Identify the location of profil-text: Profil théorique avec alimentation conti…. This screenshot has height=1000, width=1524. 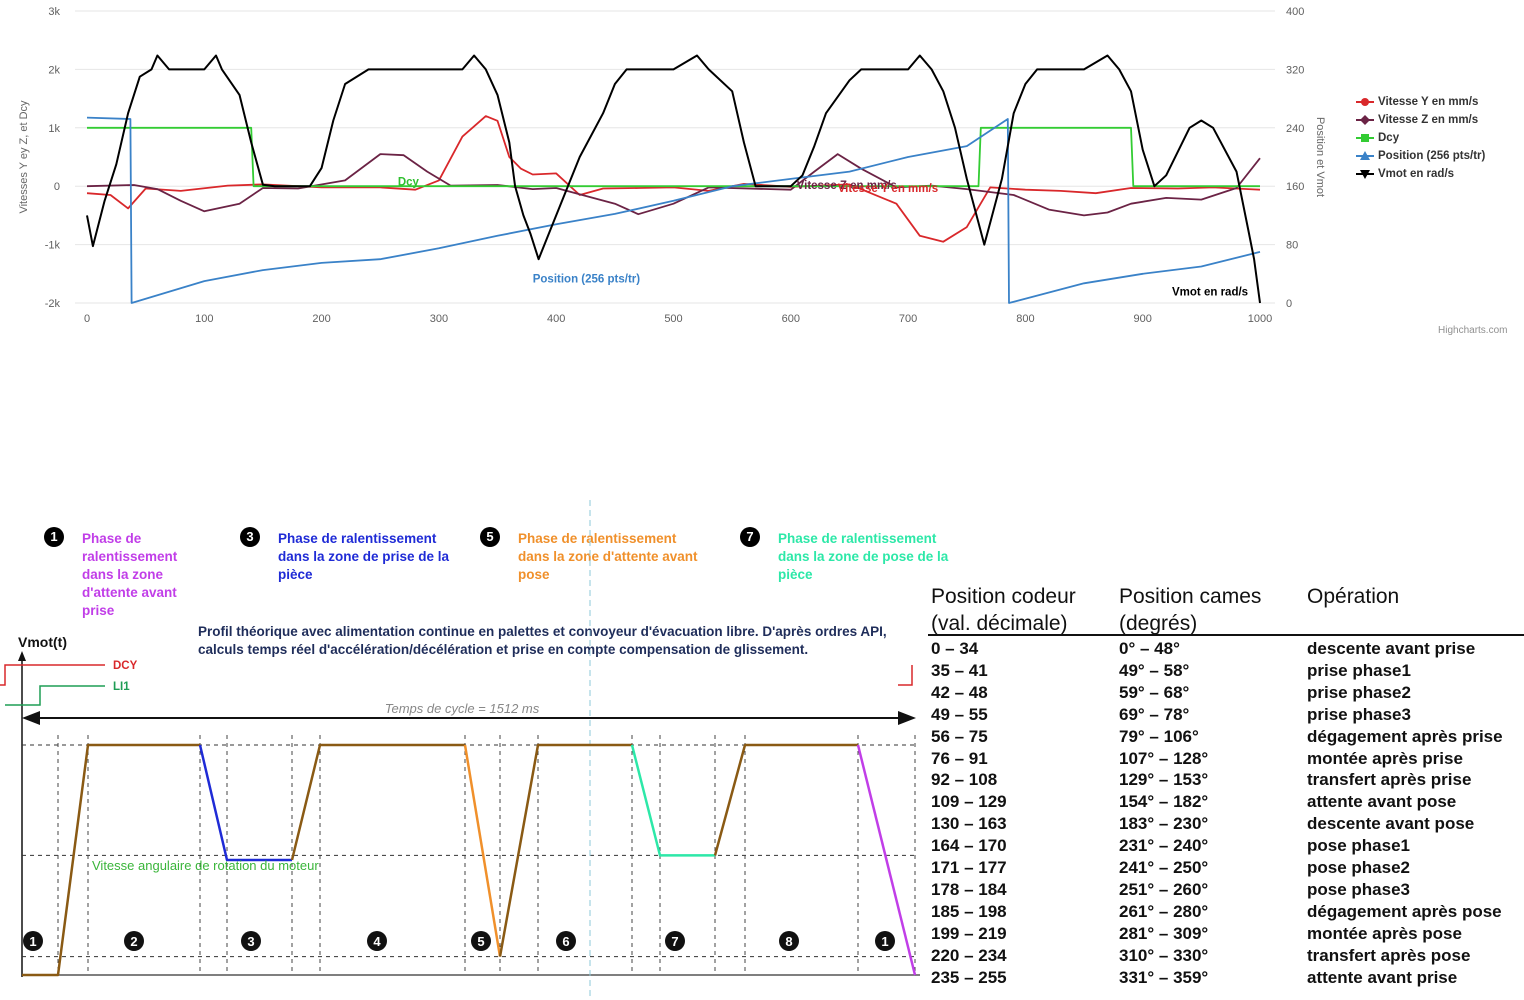
(542, 640).